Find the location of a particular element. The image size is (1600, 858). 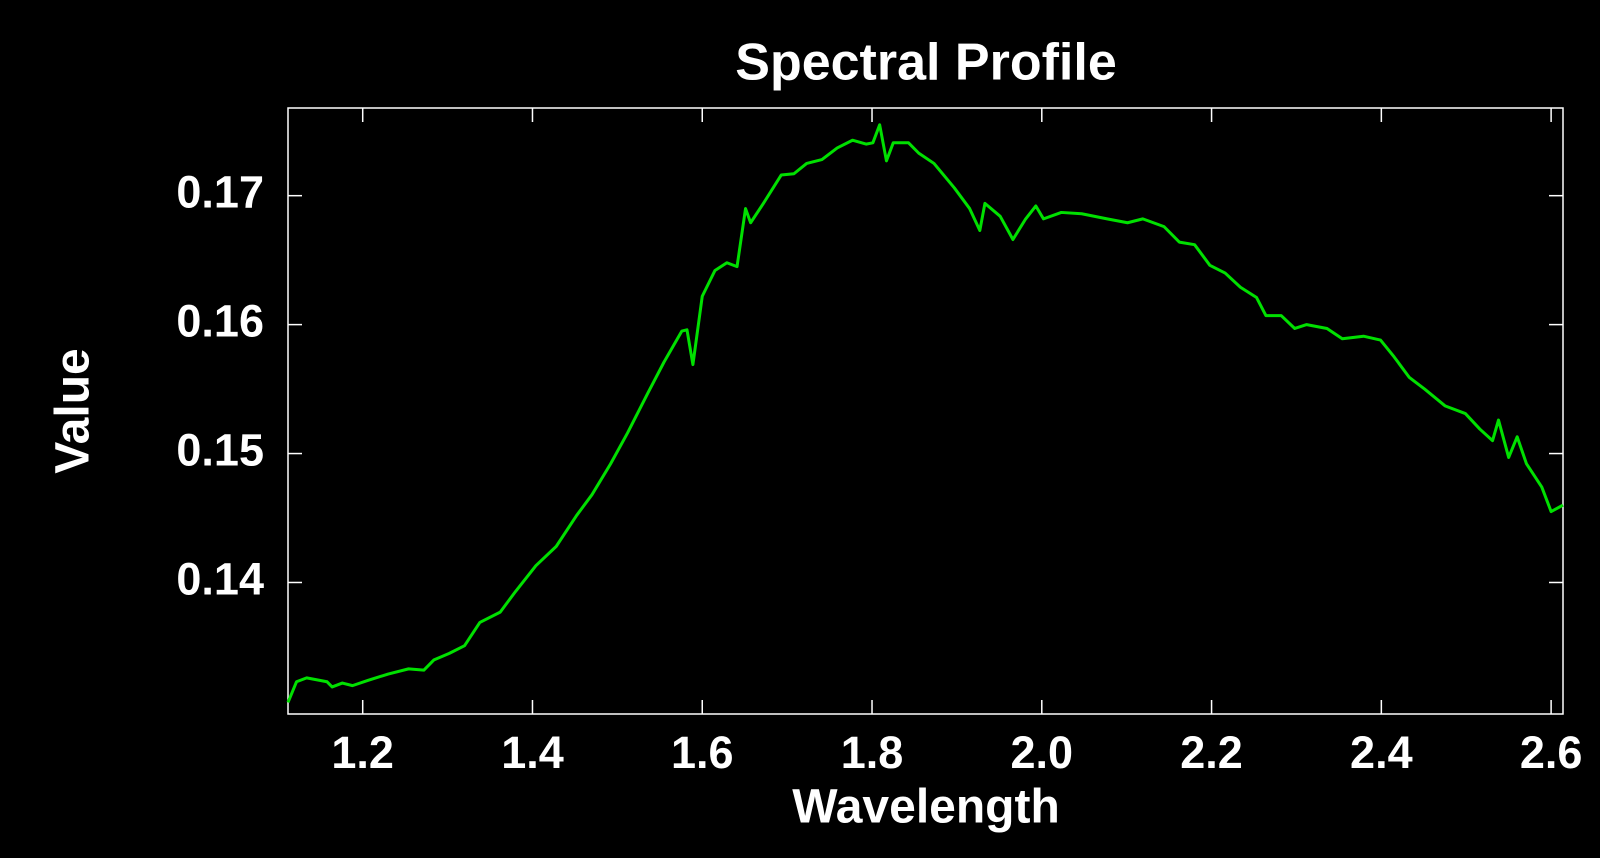

x-tick-label: 1.6 is located at coordinates (702, 752).